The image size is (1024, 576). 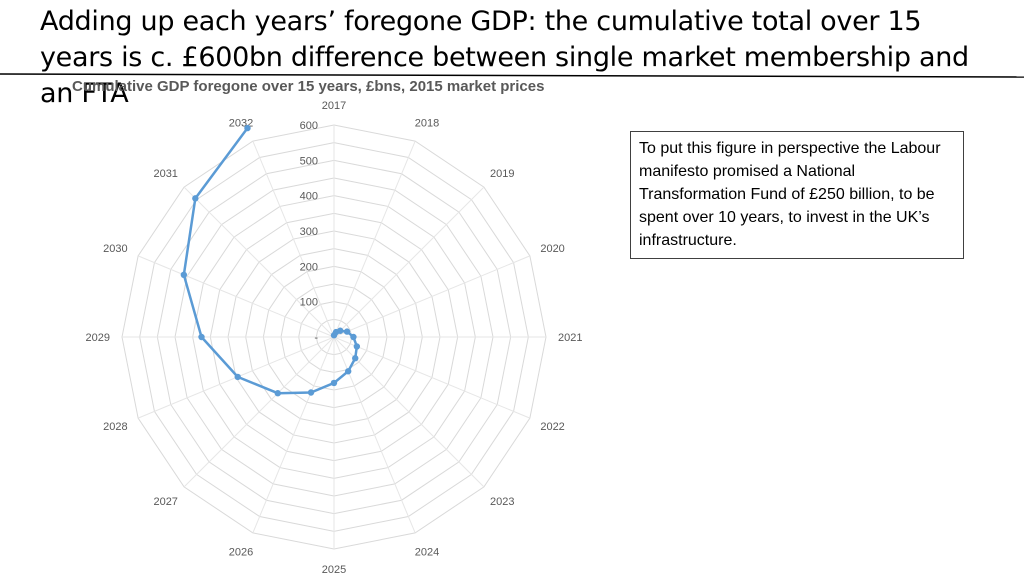 I want to click on category-label: 2029, so click(x=98, y=338).